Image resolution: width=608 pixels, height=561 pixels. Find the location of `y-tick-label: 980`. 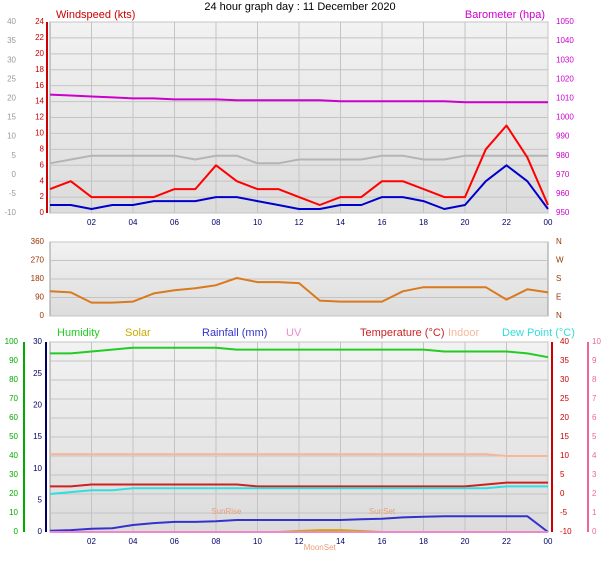

y-tick-label: 980 is located at coordinates (563, 155).